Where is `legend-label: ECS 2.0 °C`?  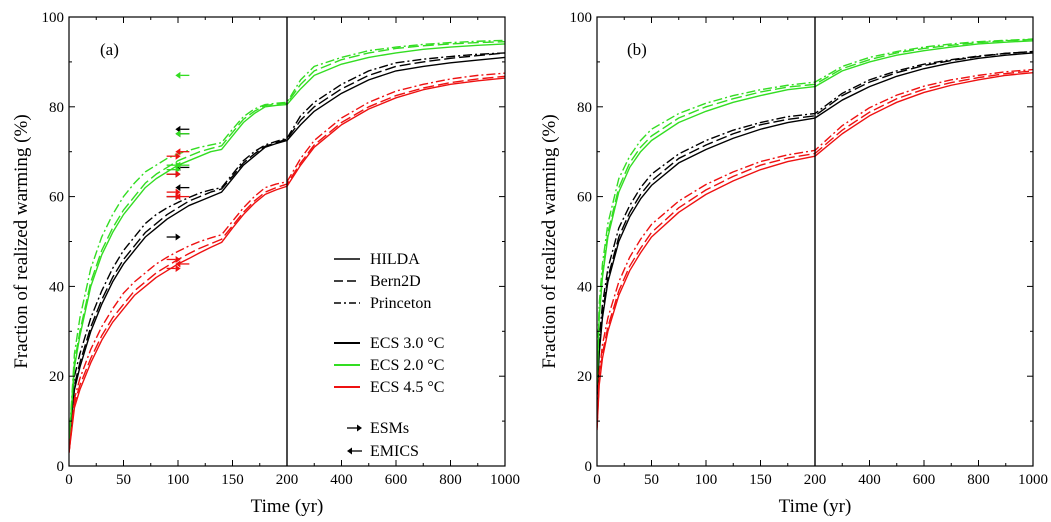
legend-label: ECS 2.0 °C is located at coordinates (407, 365).